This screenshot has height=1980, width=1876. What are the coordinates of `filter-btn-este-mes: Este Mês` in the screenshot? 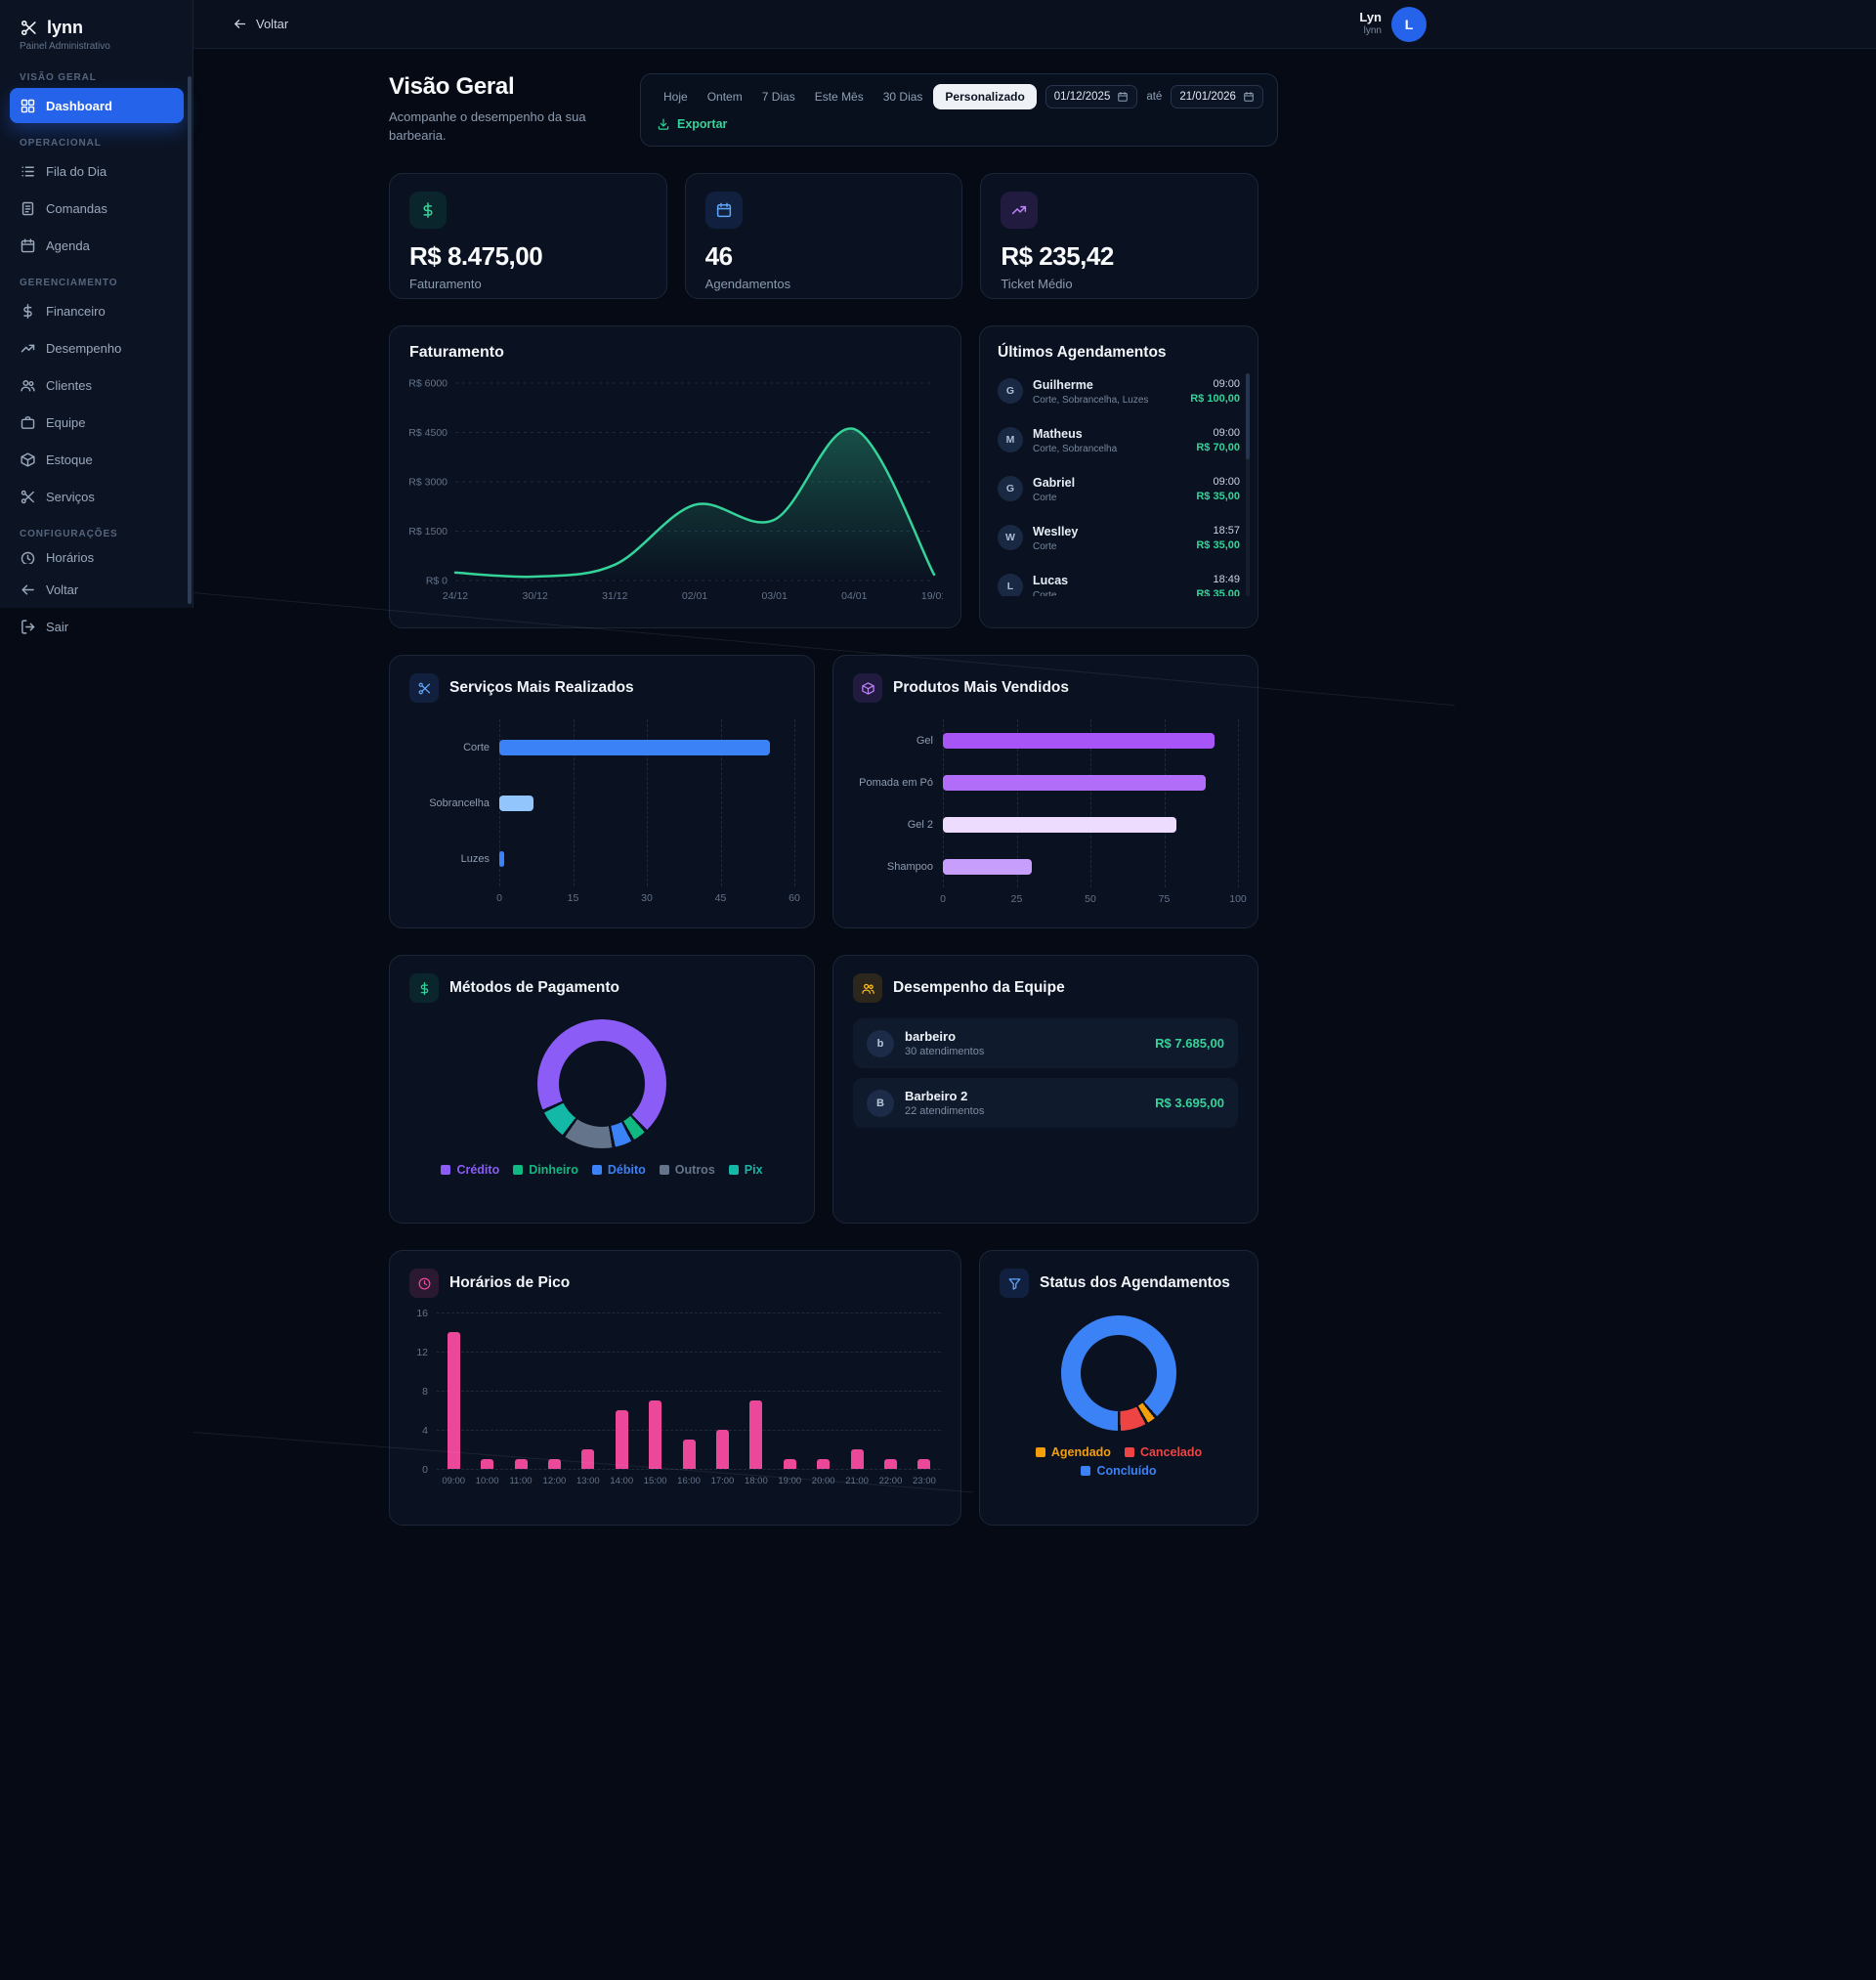 It's located at (839, 96).